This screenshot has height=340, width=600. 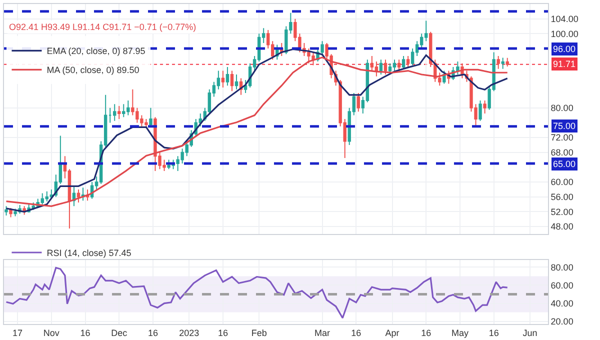 What do you see at coordinates (562, 153) in the screenshot?
I see `y-tick-label: 68.00` at bounding box center [562, 153].